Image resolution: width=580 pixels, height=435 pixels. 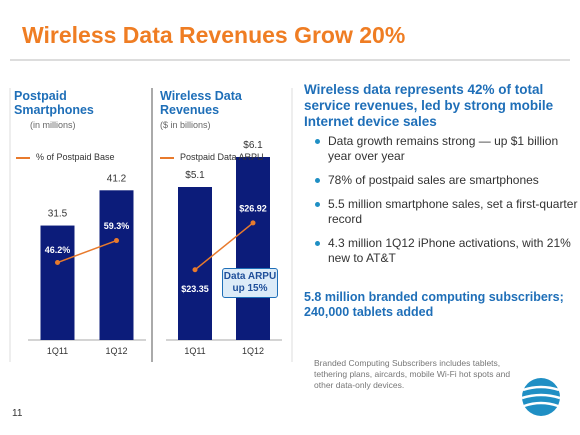 I want to click on legend-entry: % of Postpaid Base, so click(x=65, y=157).